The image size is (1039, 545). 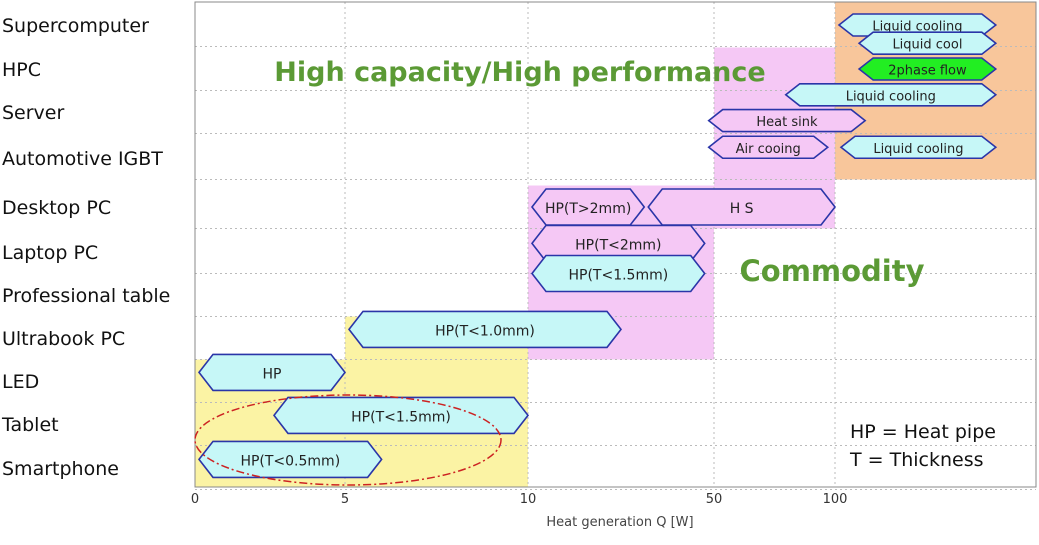 What do you see at coordinates (86, 296) in the screenshot?
I see `category-label: Professional table` at bounding box center [86, 296].